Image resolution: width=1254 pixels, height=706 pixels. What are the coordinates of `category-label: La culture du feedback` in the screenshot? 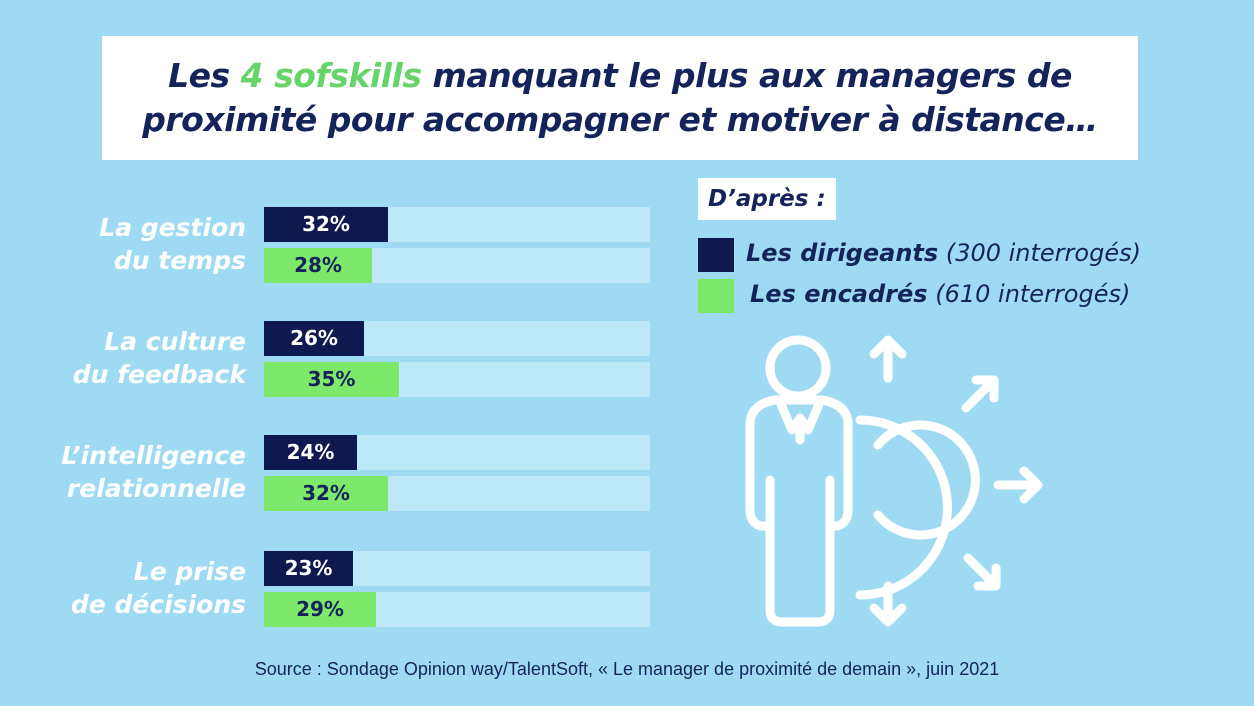 It's located at (131, 358).